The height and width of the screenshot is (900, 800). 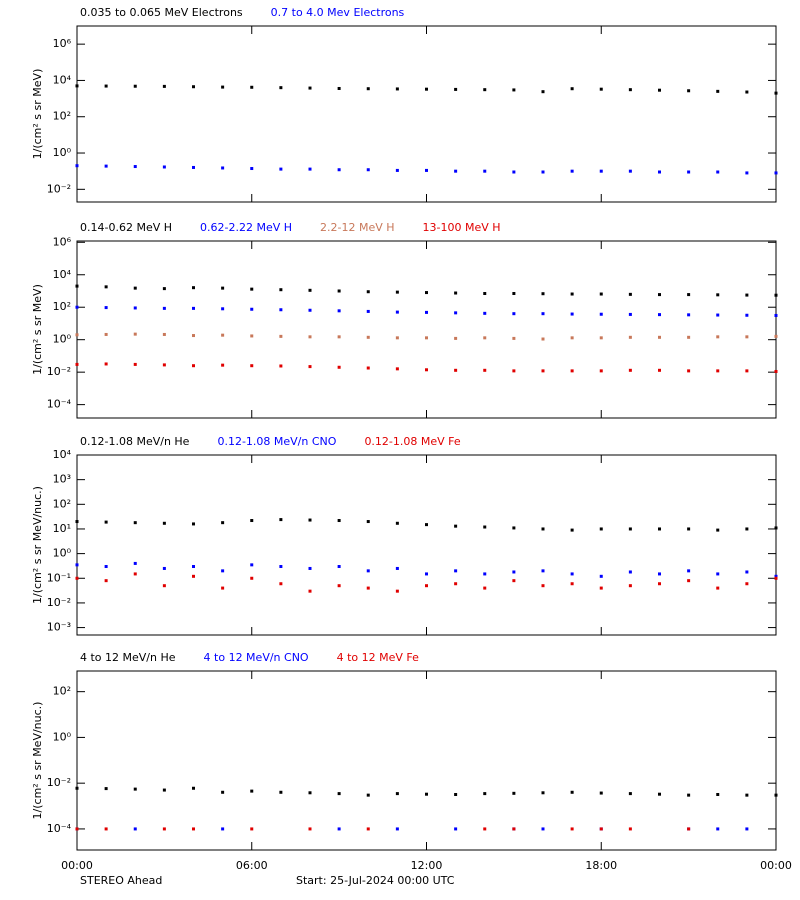 I want to click on x-tick-label: 00:00, so click(x=776, y=865).